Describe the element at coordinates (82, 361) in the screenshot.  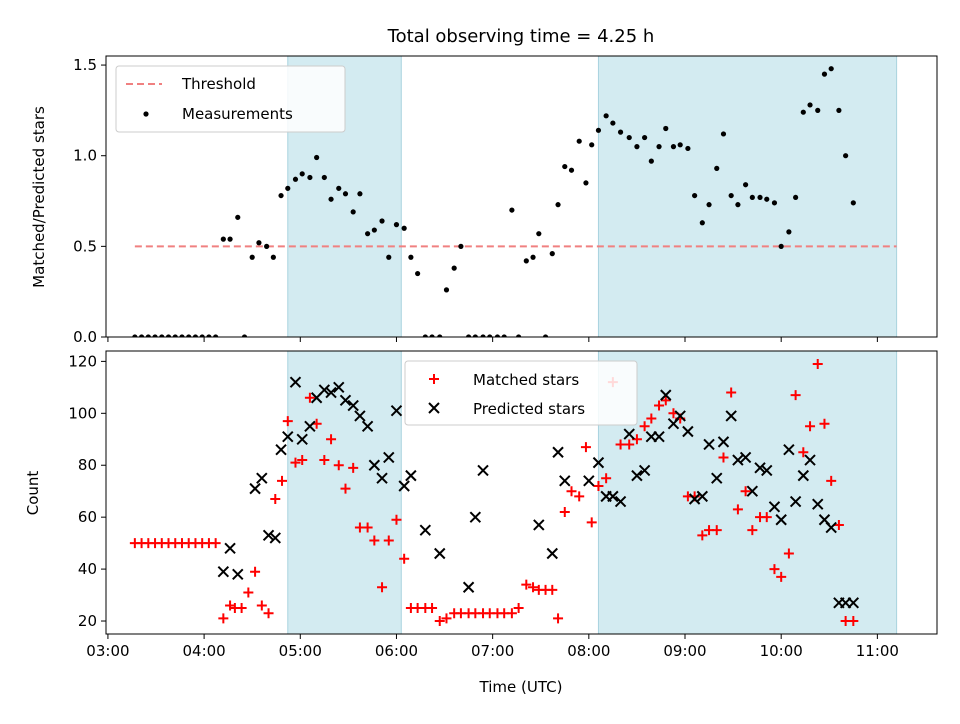
I see `y-tick-label: 120` at that location.